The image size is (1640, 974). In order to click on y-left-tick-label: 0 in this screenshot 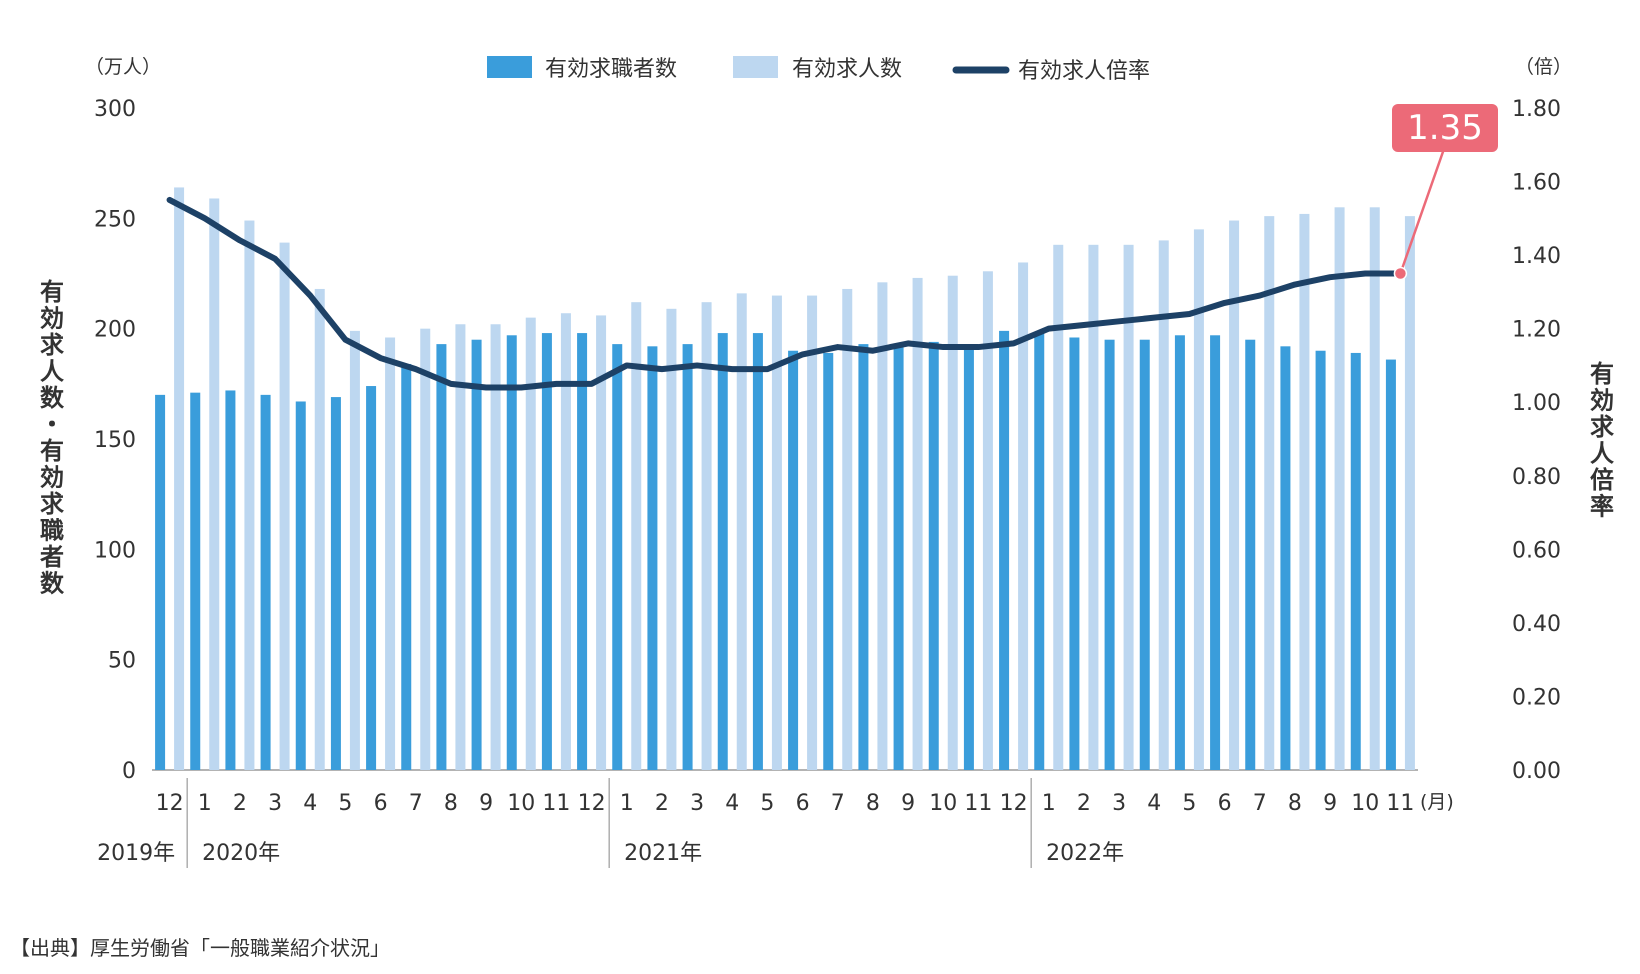, I will do `click(129, 771)`.